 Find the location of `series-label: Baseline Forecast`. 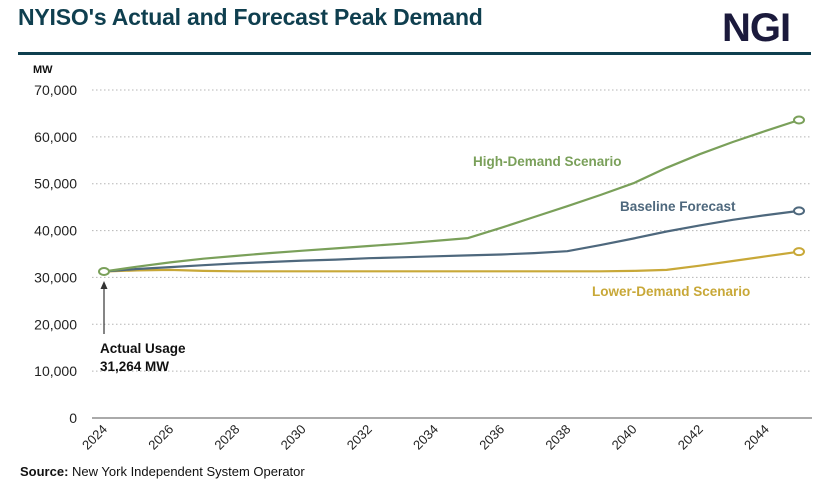

series-label: Baseline Forecast is located at coordinates (678, 206).